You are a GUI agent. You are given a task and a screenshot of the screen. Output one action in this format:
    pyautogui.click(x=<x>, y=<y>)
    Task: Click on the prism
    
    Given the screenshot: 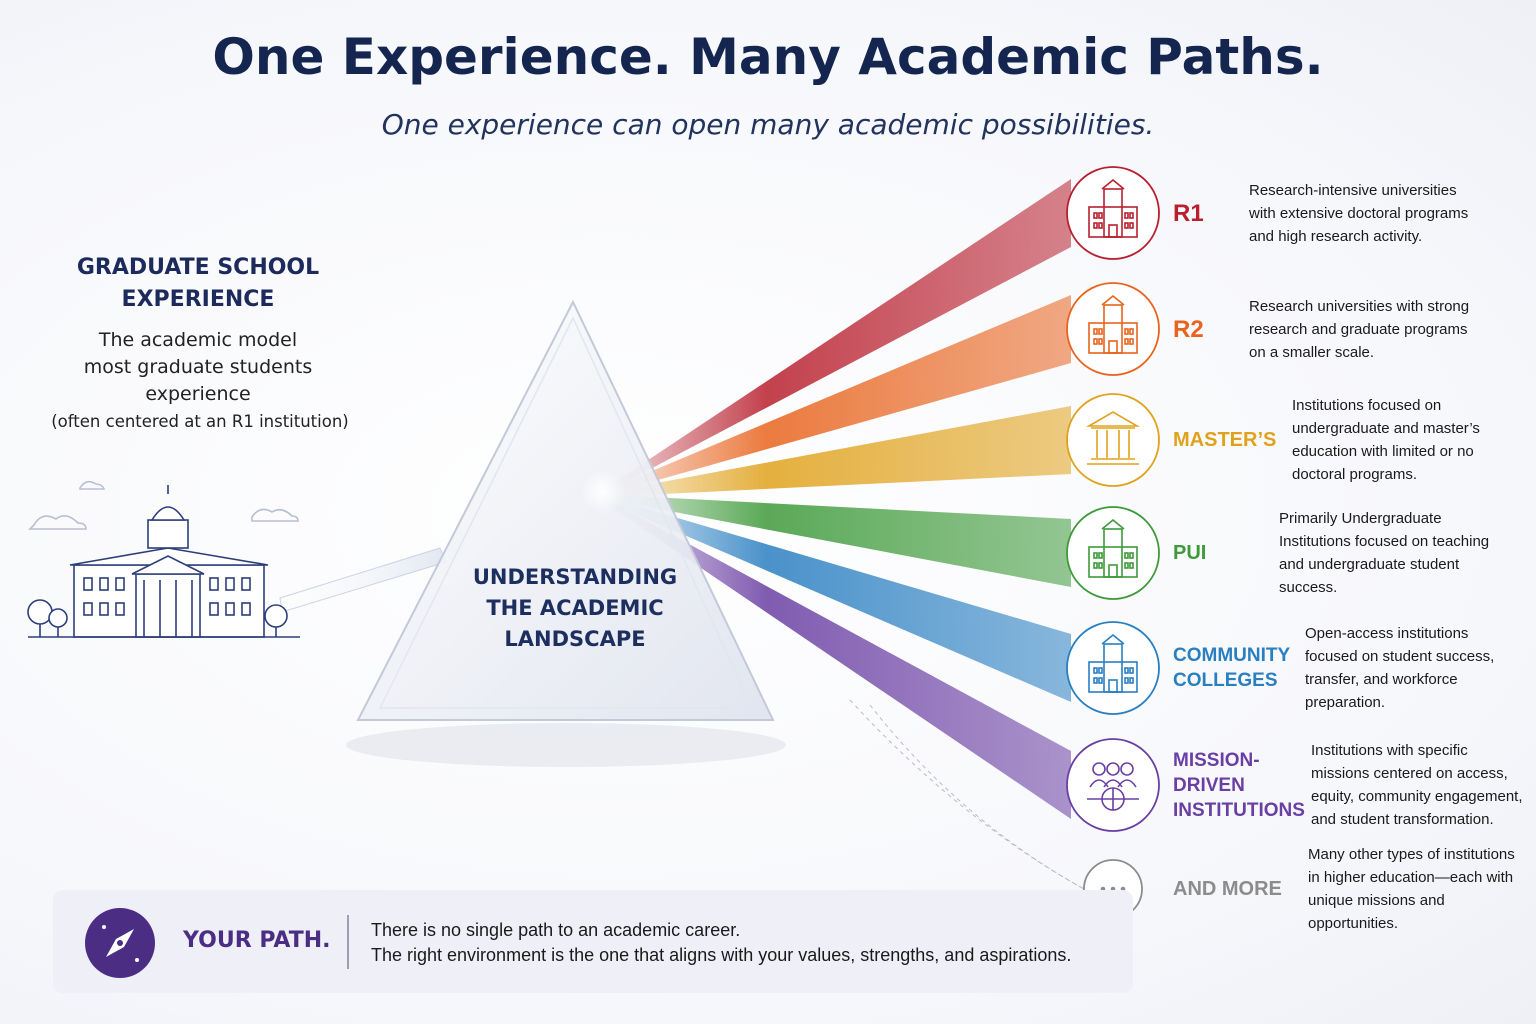 What is the action you would take?
    pyautogui.click(x=565, y=510)
    